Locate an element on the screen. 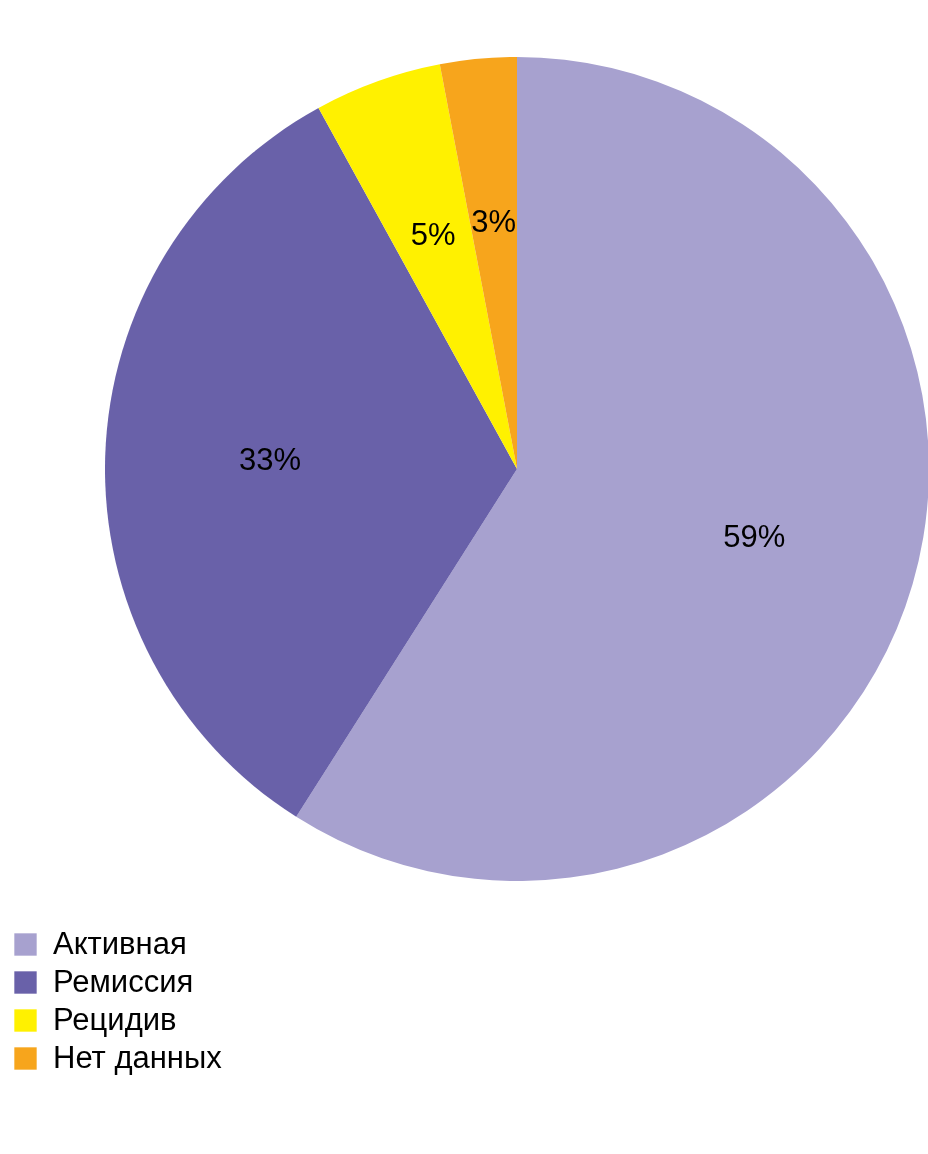 The image size is (928, 1154). pie-slice is located at coordinates (417, 266).